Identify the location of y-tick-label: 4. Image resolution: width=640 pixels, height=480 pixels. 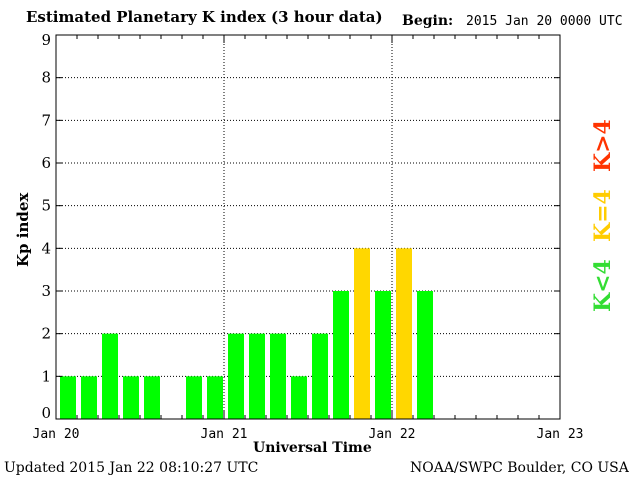
(46, 248).